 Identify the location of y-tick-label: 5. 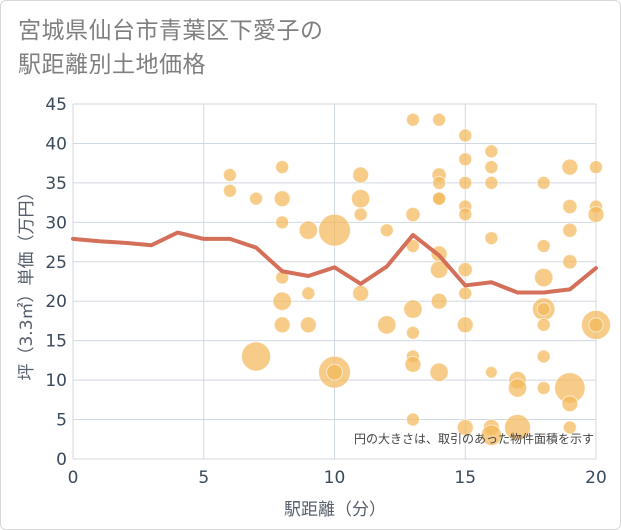
(61, 421).